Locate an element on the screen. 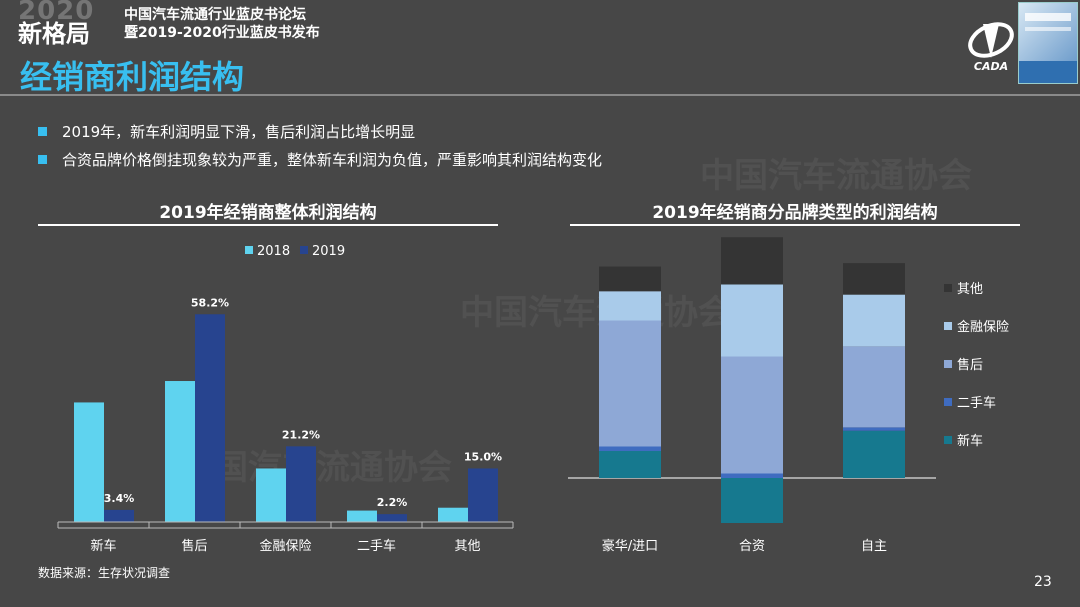  stacked-bar-二手车-自主 is located at coordinates (874, 429).